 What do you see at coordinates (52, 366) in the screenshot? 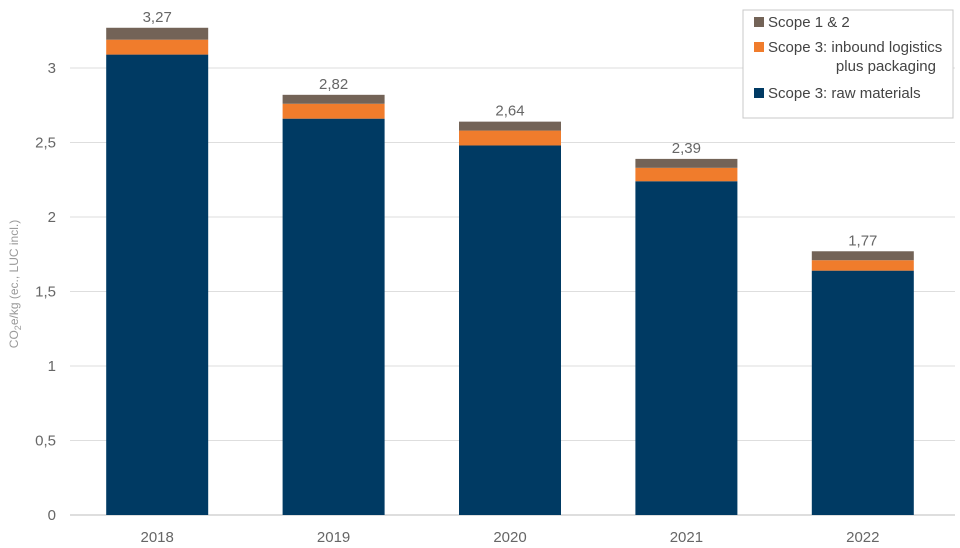
I see `y-tick-label: 1` at bounding box center [52, 366].